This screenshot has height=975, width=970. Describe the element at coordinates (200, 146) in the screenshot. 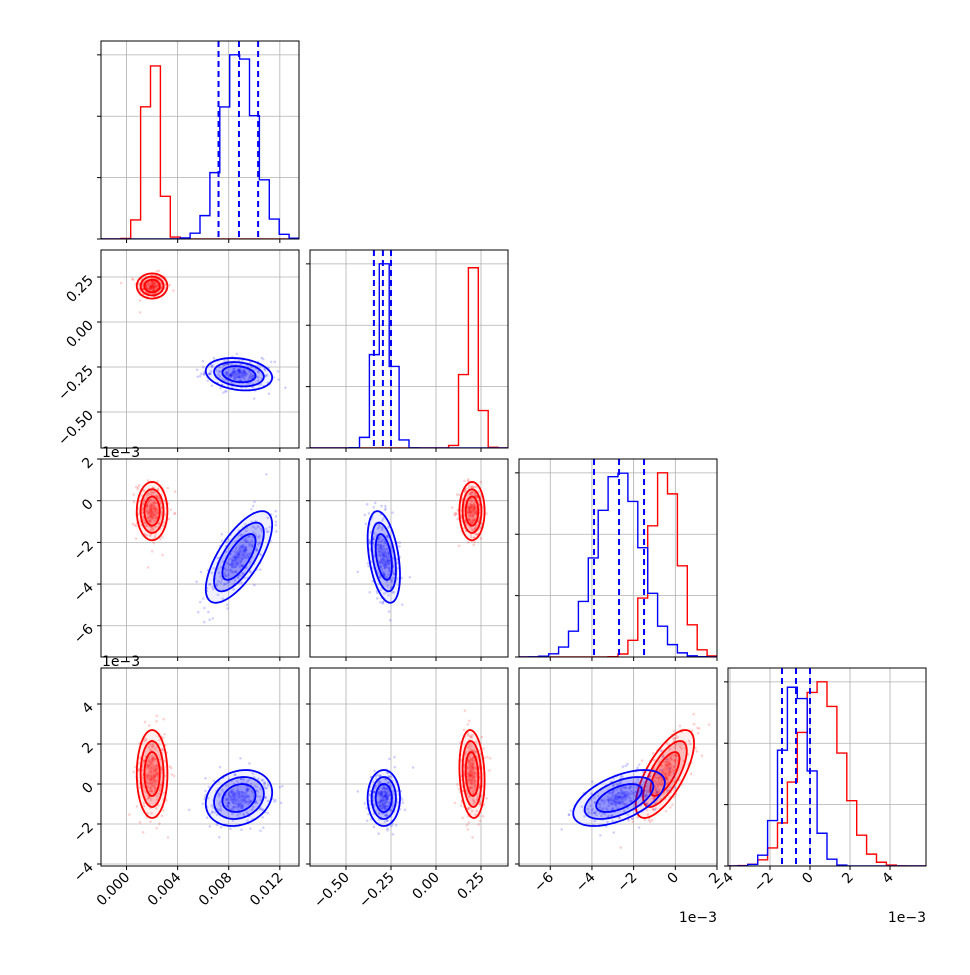

I see `histogram-step` at that location.